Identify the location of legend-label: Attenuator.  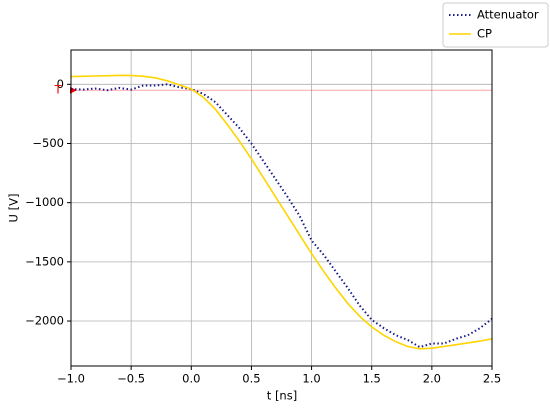
(508, 15).